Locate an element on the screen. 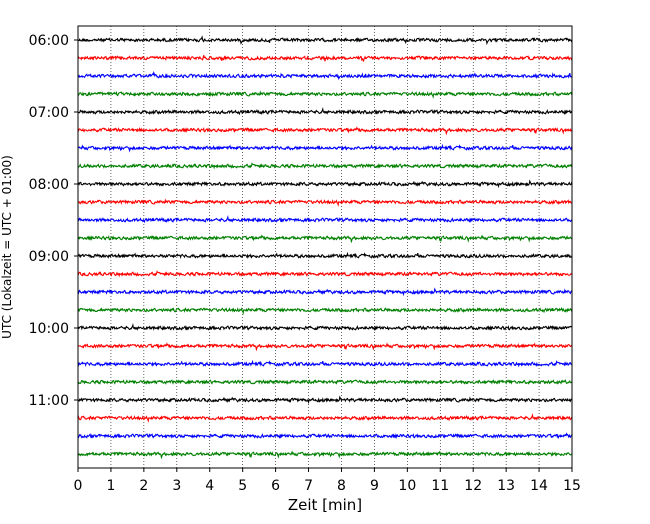  x-tick-label: 5 is located at coordinates (242, 486).